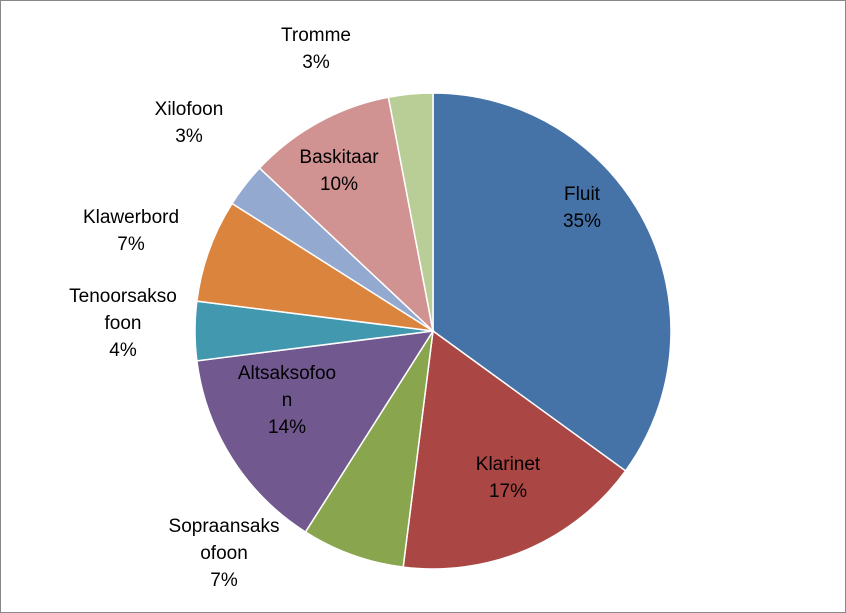 The width and height of the screenshot is (846, 613). I want to click on slice-label: Tenoorsakso foon, so click(123, 310).